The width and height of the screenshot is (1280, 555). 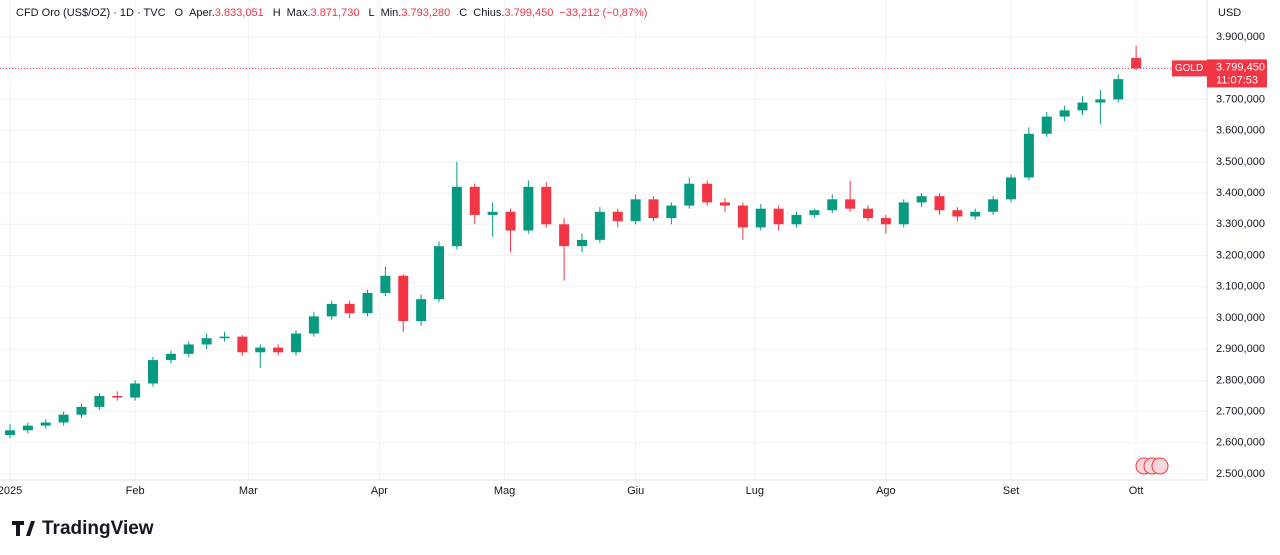 What do you see at coordinates (1240, 224) in the screenshot?
I see `y-tick-label: 3.300,000` at bounding box center [1240, 224].